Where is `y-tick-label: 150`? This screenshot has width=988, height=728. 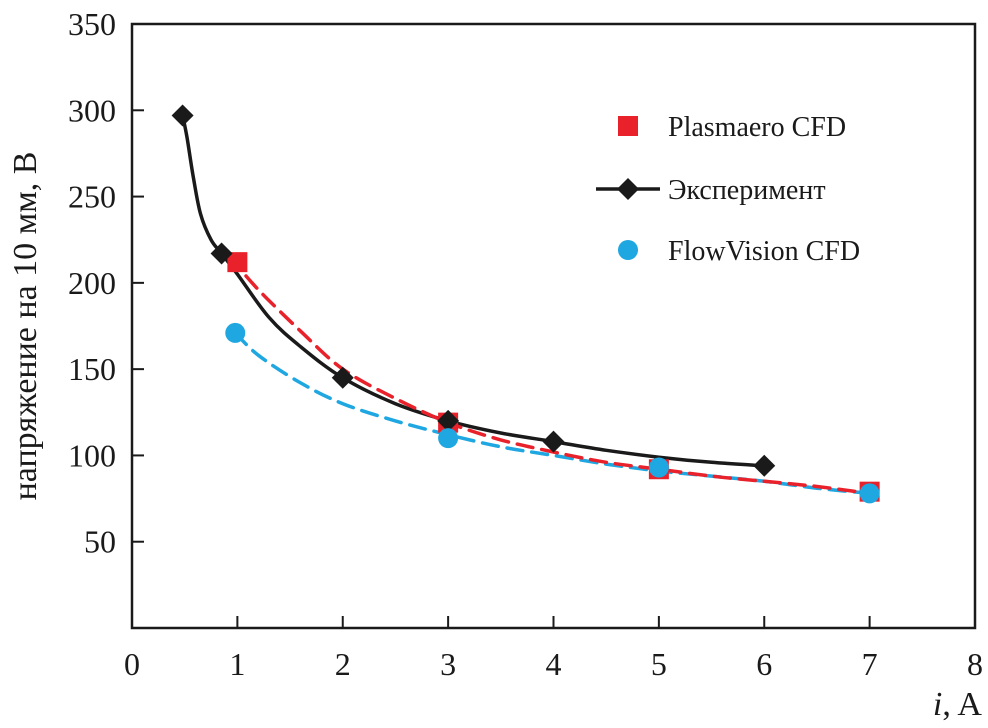 y-tick-label: 150 is located at coordinates (92, 369).